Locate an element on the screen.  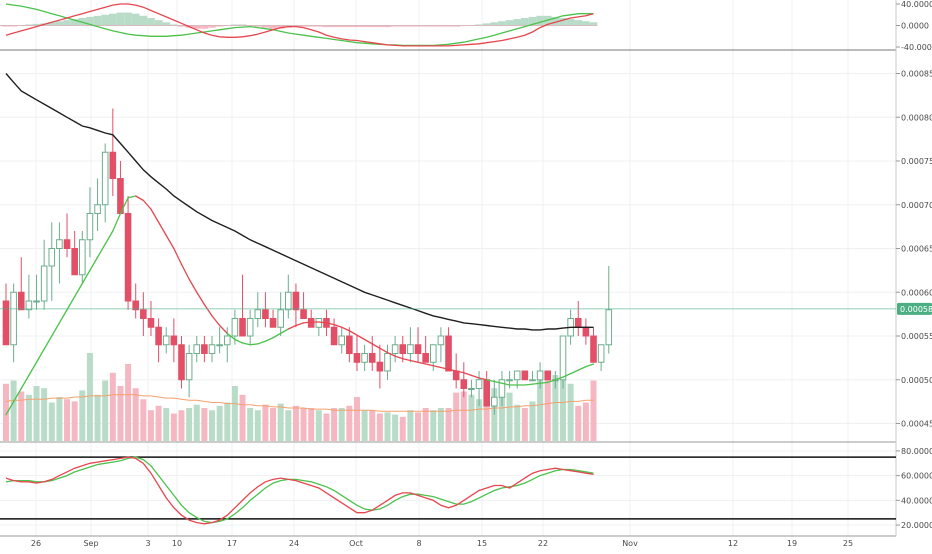
x-tick-label: 25 is located at coordinates (848, 543).